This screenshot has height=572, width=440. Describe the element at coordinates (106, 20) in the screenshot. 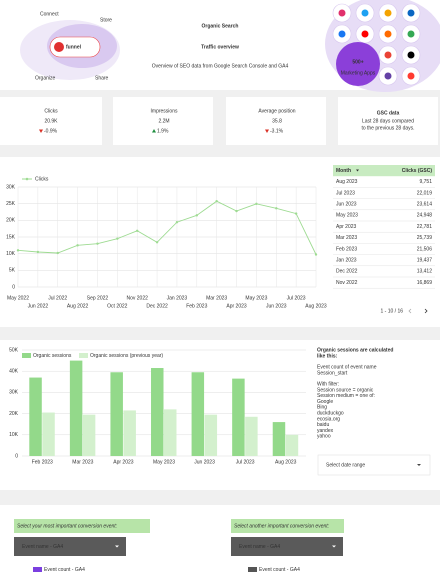

I see `logo-label: Store` at that location.